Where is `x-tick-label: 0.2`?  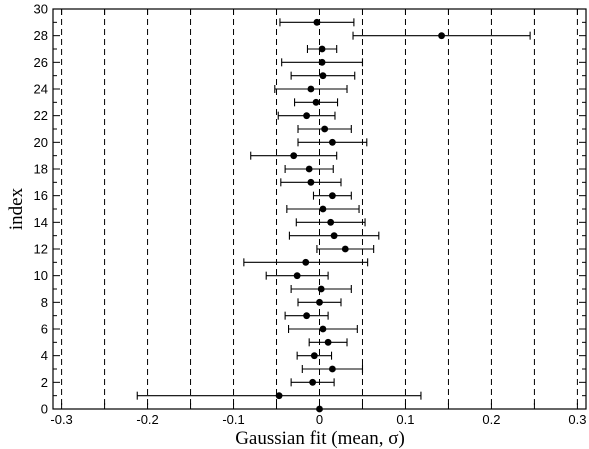 x-tick-label: 0.2 is located at coordinates (491, 419).